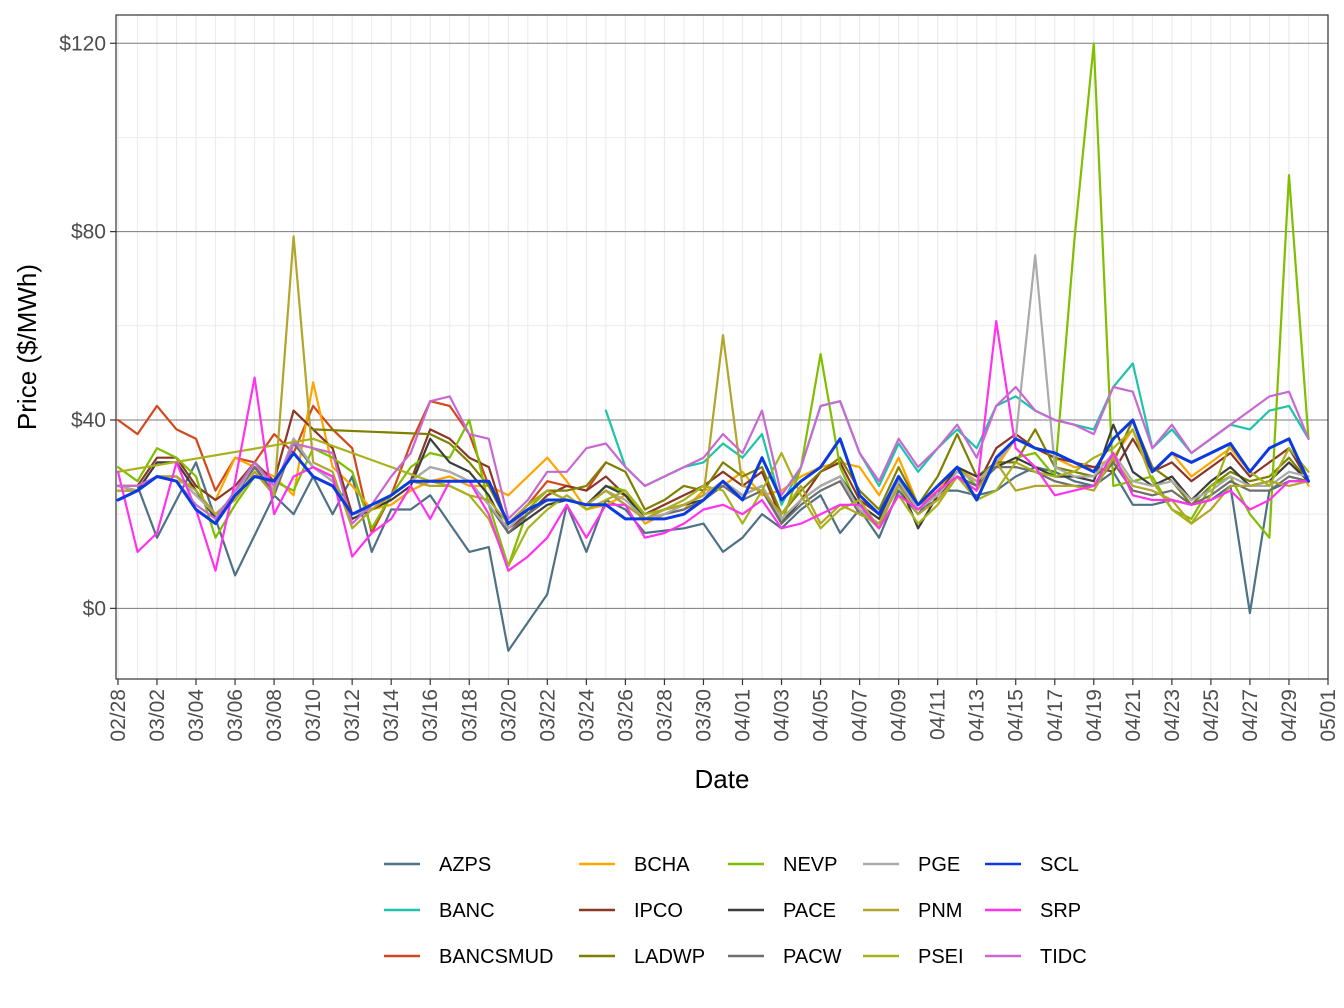  What do you see at coordinates (821, 715) in the screenshot?
I see `x-tick-label: 04/05` at bounding box center [821, 715].